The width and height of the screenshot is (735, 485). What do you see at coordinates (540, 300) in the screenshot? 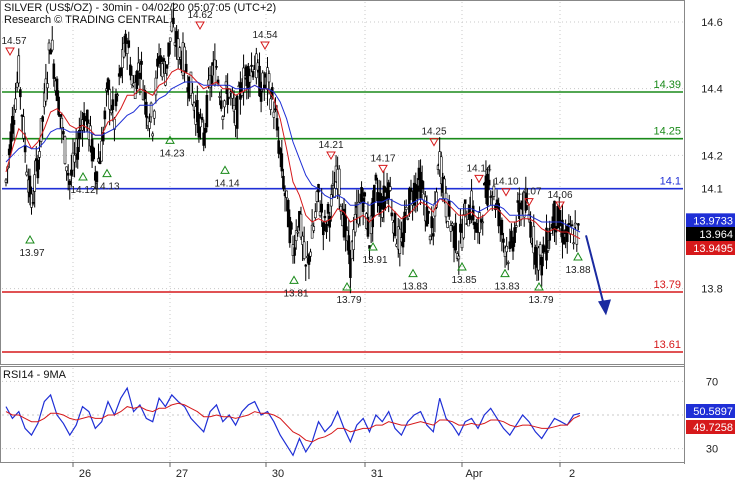
I see `swing-low-label: 13.79` at bounding box center [540, 300].